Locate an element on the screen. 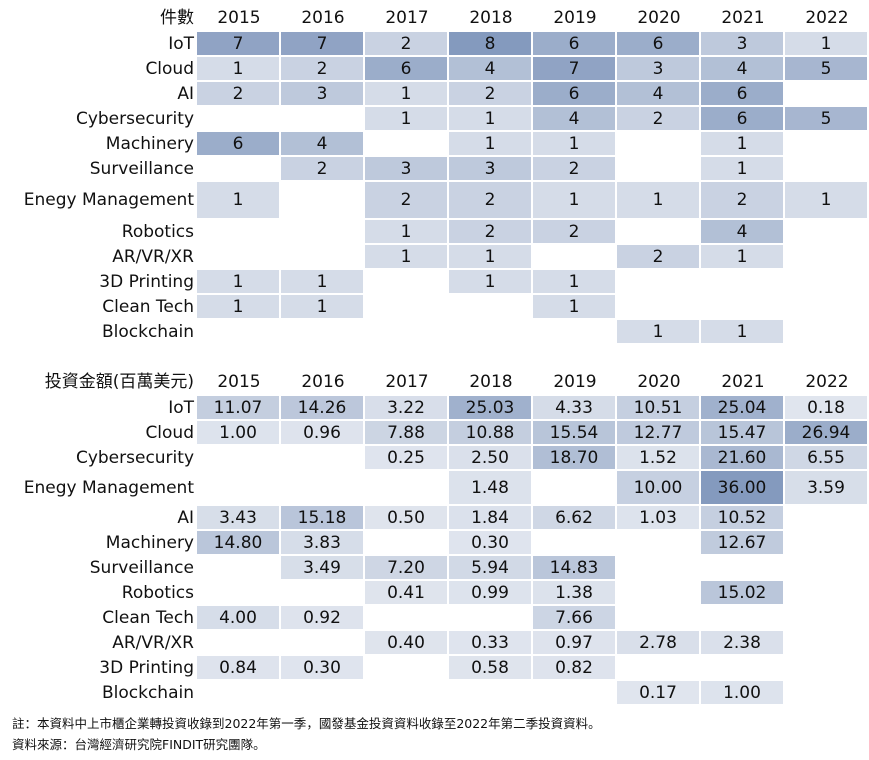 The height and width of the screenshot is (760, 869). cell-value: 0.82 is located at coordinates (574, 667).